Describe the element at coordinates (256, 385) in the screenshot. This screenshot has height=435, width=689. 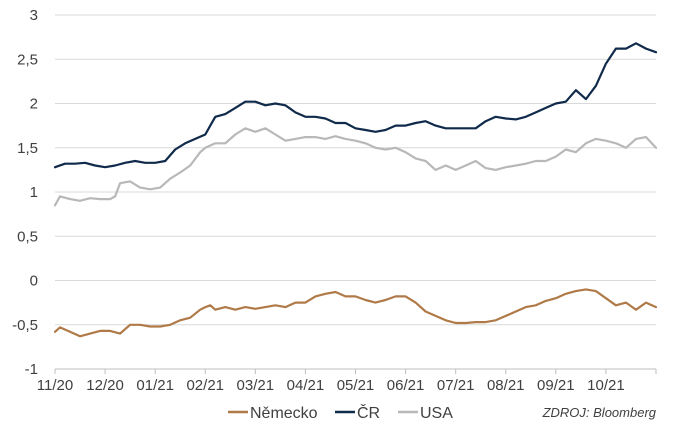
I see `x-tick-label: 03/21` at that location.